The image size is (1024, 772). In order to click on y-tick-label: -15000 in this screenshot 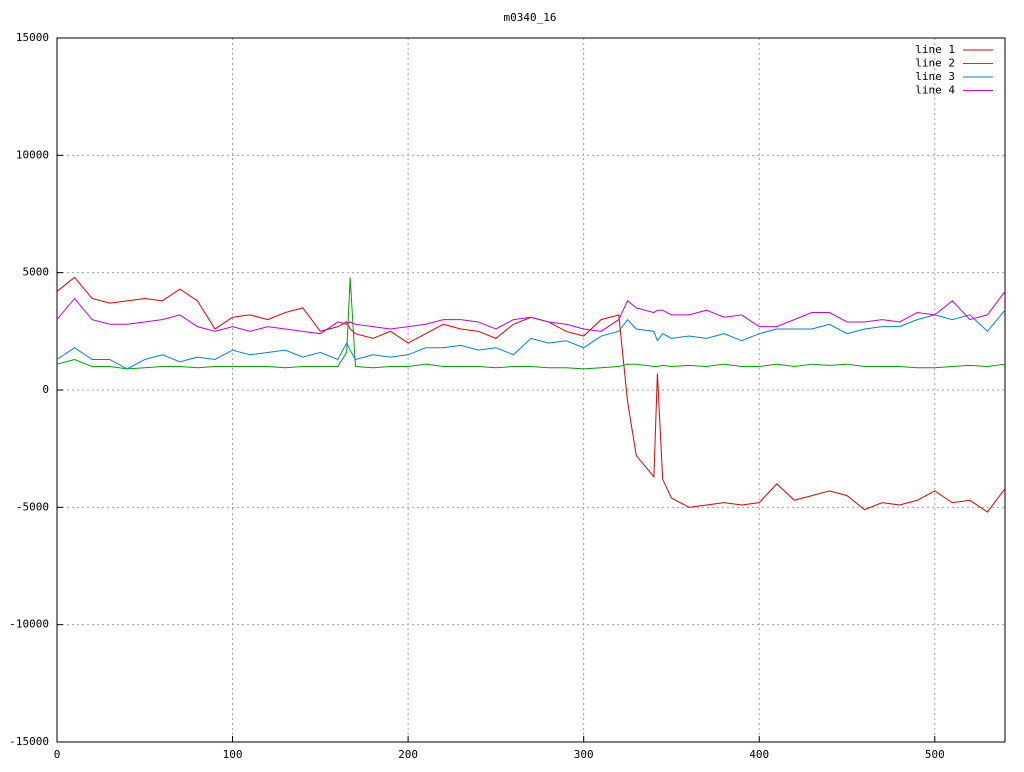, I will do `click(29, 741)`.